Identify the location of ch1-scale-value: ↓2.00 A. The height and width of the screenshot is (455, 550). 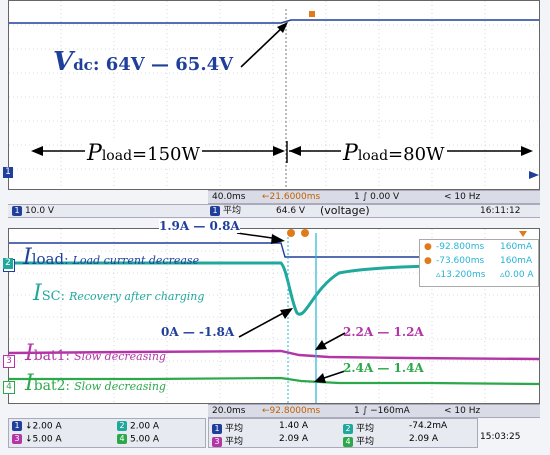
(43, 426).